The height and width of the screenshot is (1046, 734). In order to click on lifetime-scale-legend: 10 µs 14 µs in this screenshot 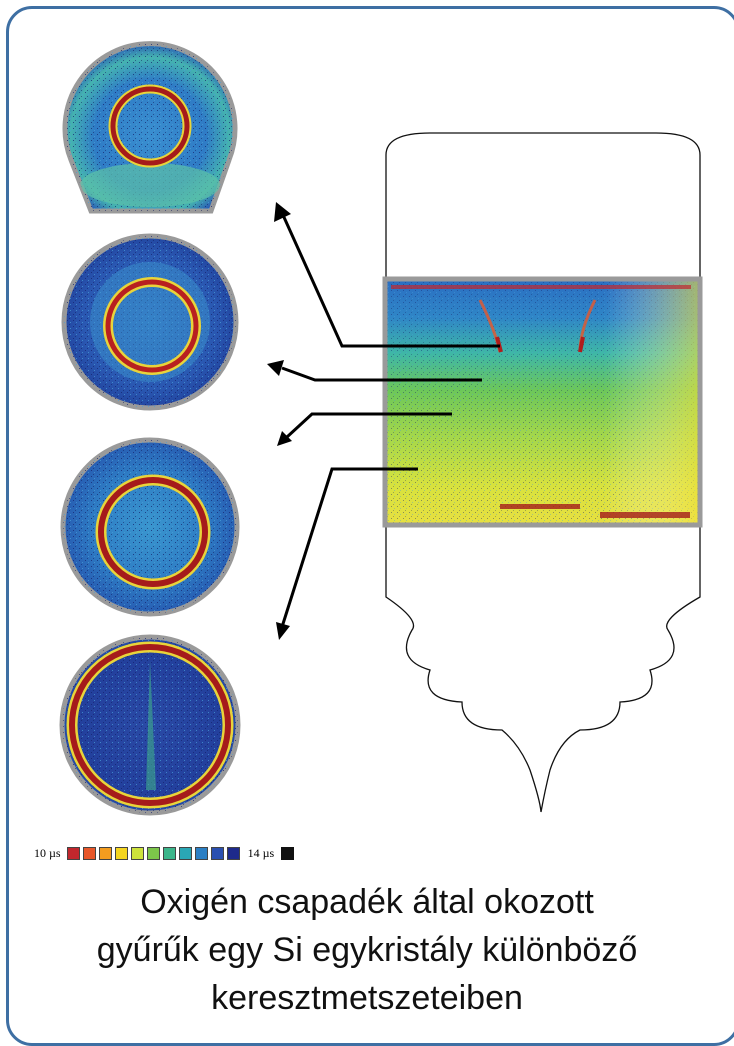, I will do `click(164, 853)`.